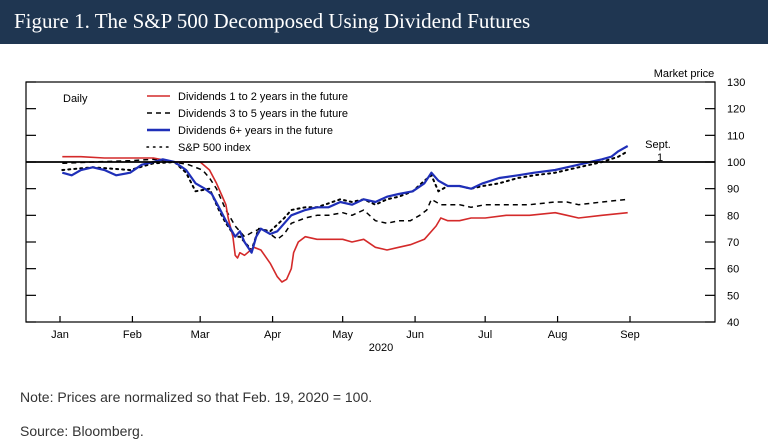 This screenshot has height=445, width=768. What do you see at coordinates (736, 163) in the screenshot?
I see `y-tick-label: 100` at bounding box center [736, 163].